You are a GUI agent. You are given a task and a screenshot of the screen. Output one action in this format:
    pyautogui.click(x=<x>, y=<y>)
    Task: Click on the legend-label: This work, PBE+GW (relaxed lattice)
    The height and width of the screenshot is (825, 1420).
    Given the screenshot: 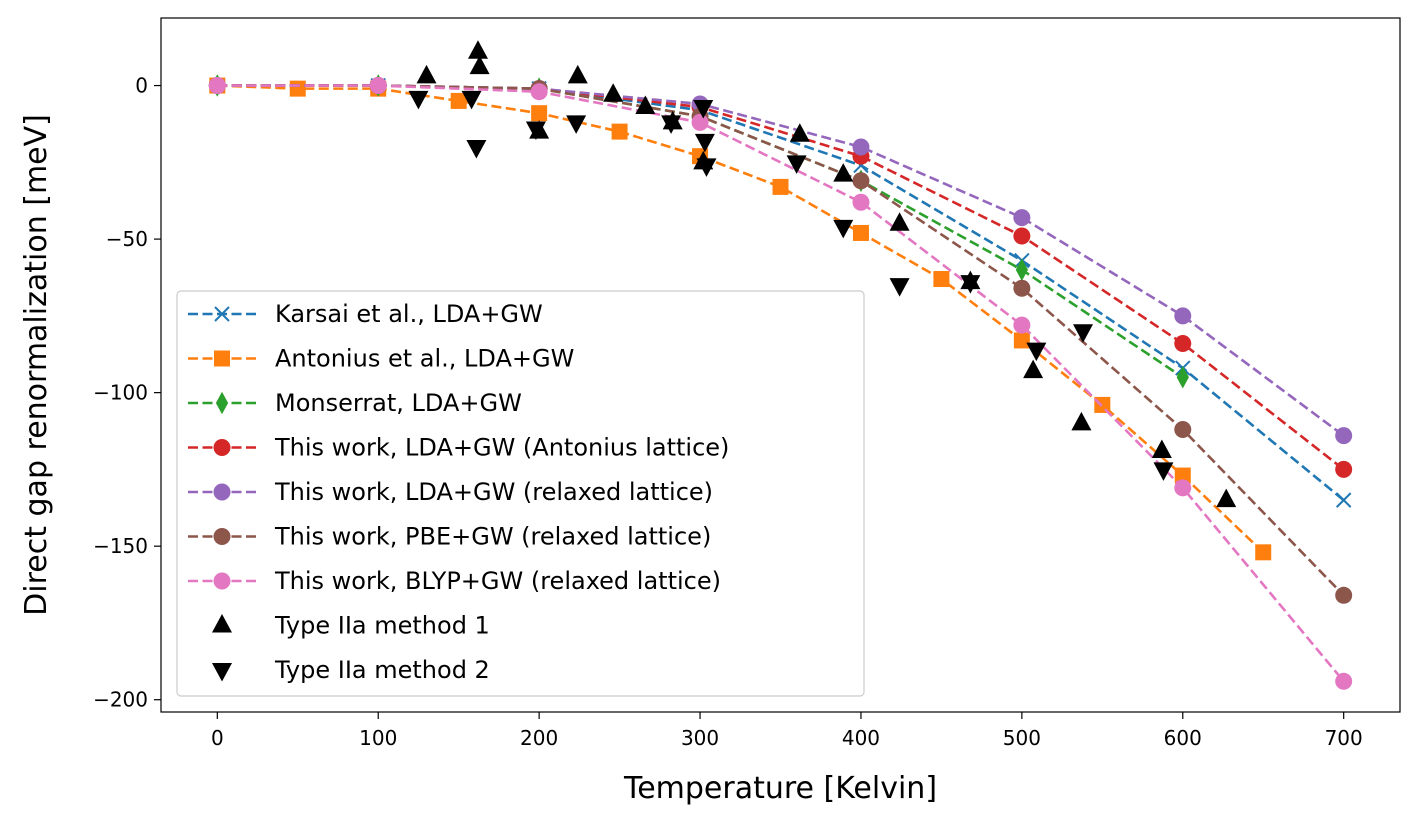 What is the action you would take?
    pyautogui.click(x=492, y=537)
    